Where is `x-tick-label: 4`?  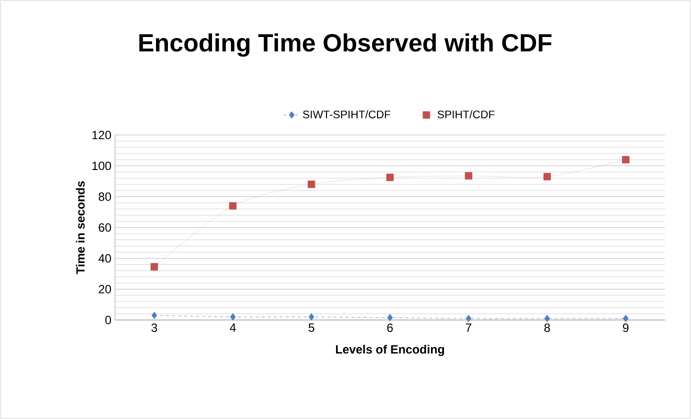
x-tick-label: 4 is located at coordinates (233, 328).